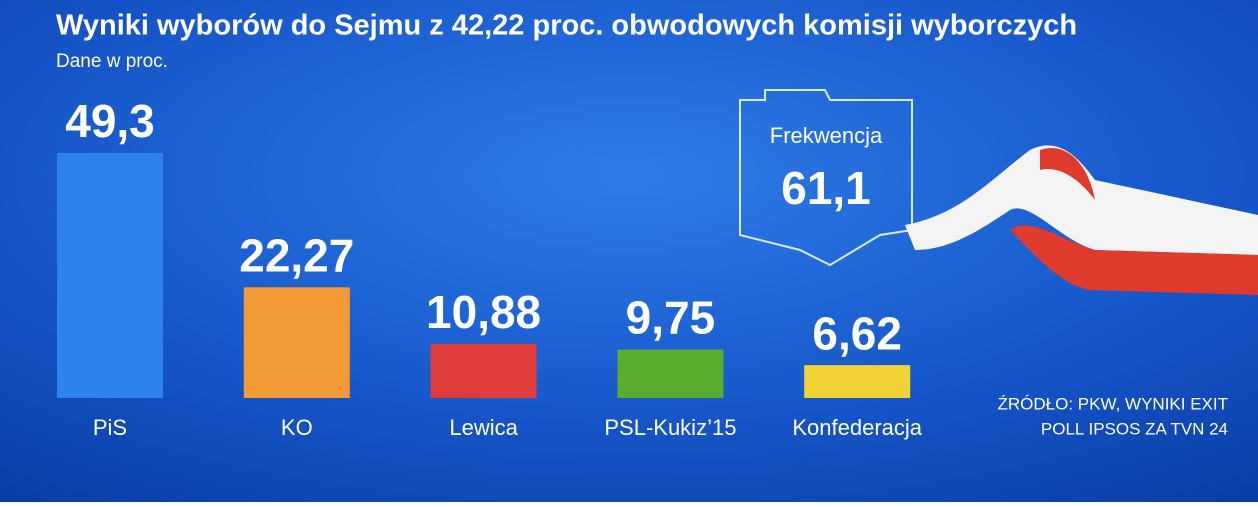  What do you see at coordinates (112, 61) in the screenshot?
I see `chart-subtitle: Dane w proc.` at bounding box center [112, 61].